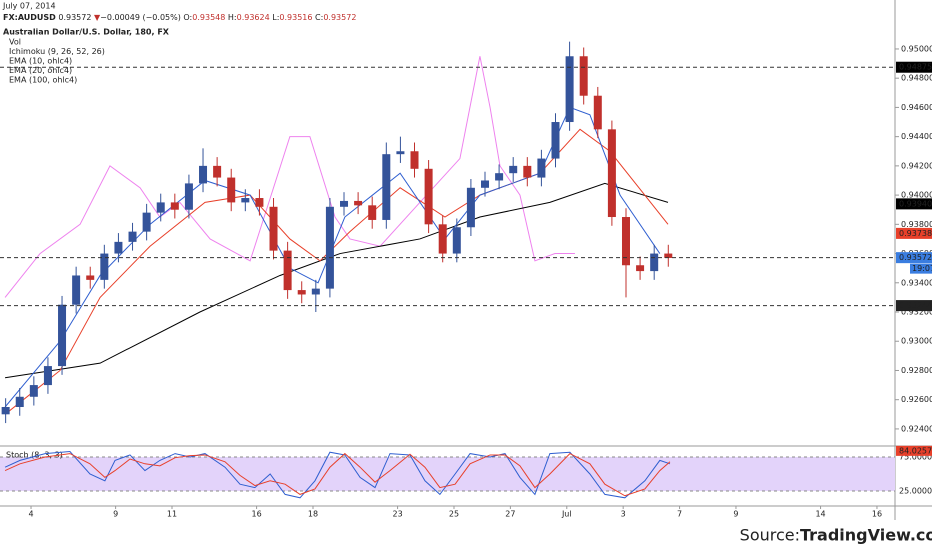  What do you see at coordinates (679, 514) in the screenshot?
I see `x-tick-label: 7` at bounding box center [679, 514].